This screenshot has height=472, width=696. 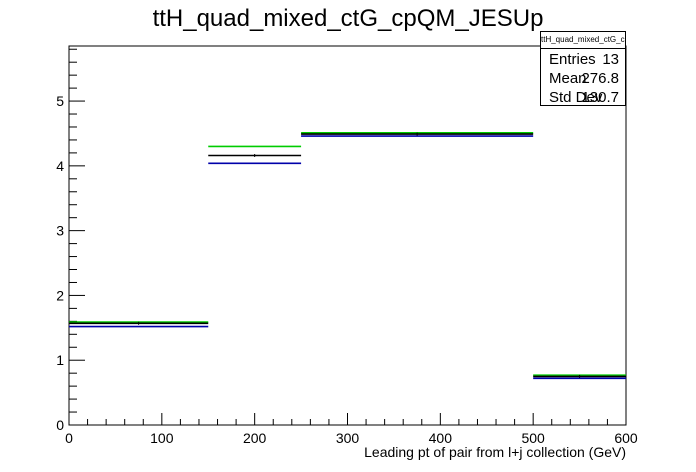 What do you see at coordinates (60, 231) in the screenshot?
I see `y-tick-label: 3` at bounding box center [60, 231].